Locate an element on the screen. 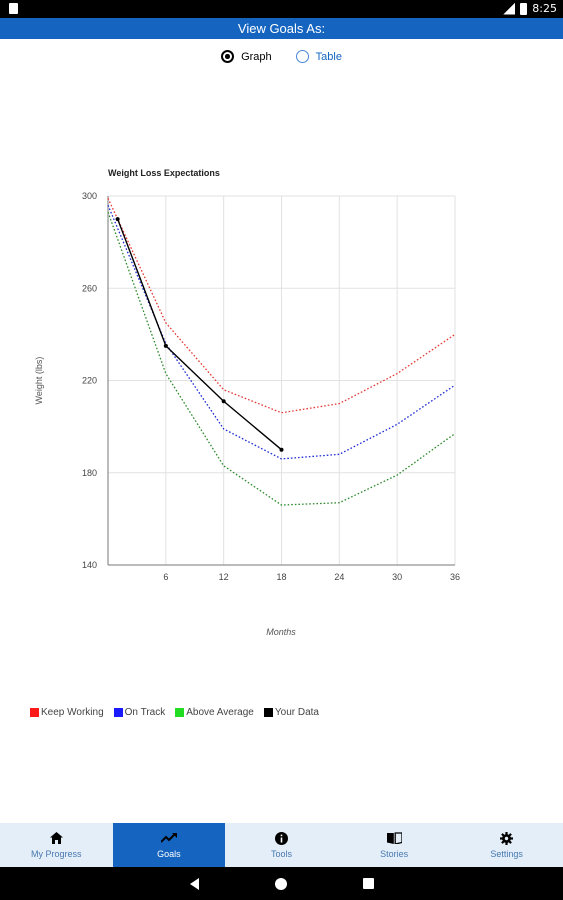  legend-item-keep-working: Keep Working is located at coordinates (67, 712).